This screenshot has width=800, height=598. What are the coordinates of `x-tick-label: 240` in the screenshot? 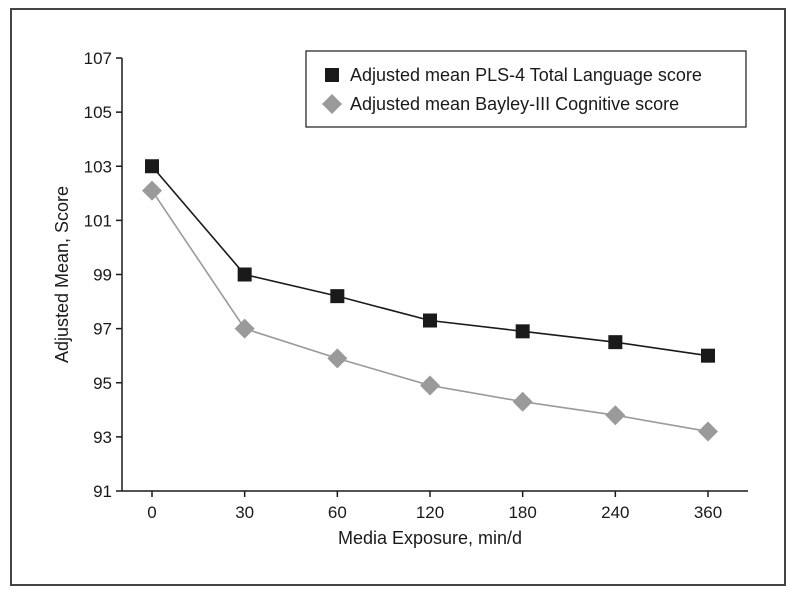 It's located at (615, 512).